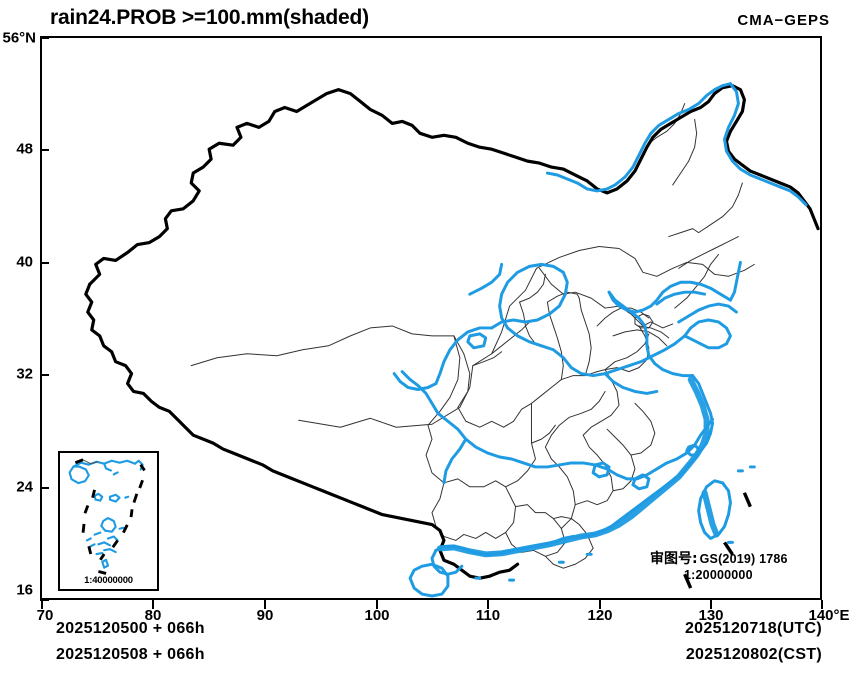  What do you see at coordinates (45, 615) in the screenshot?
I see `x-label-70: 70` at bounding box center [45, 615].